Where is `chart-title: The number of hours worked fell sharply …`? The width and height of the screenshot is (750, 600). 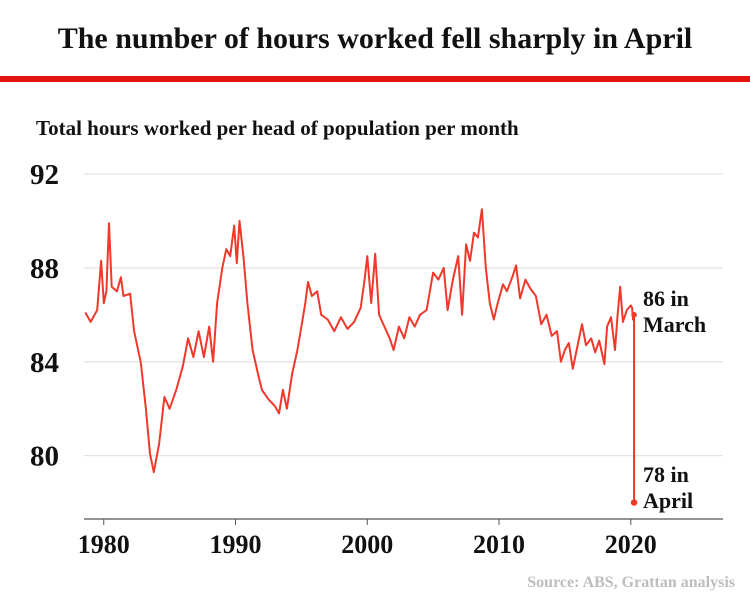 chart-title: The number of hours worked fell sharply … is located at coordinates (375, 38).